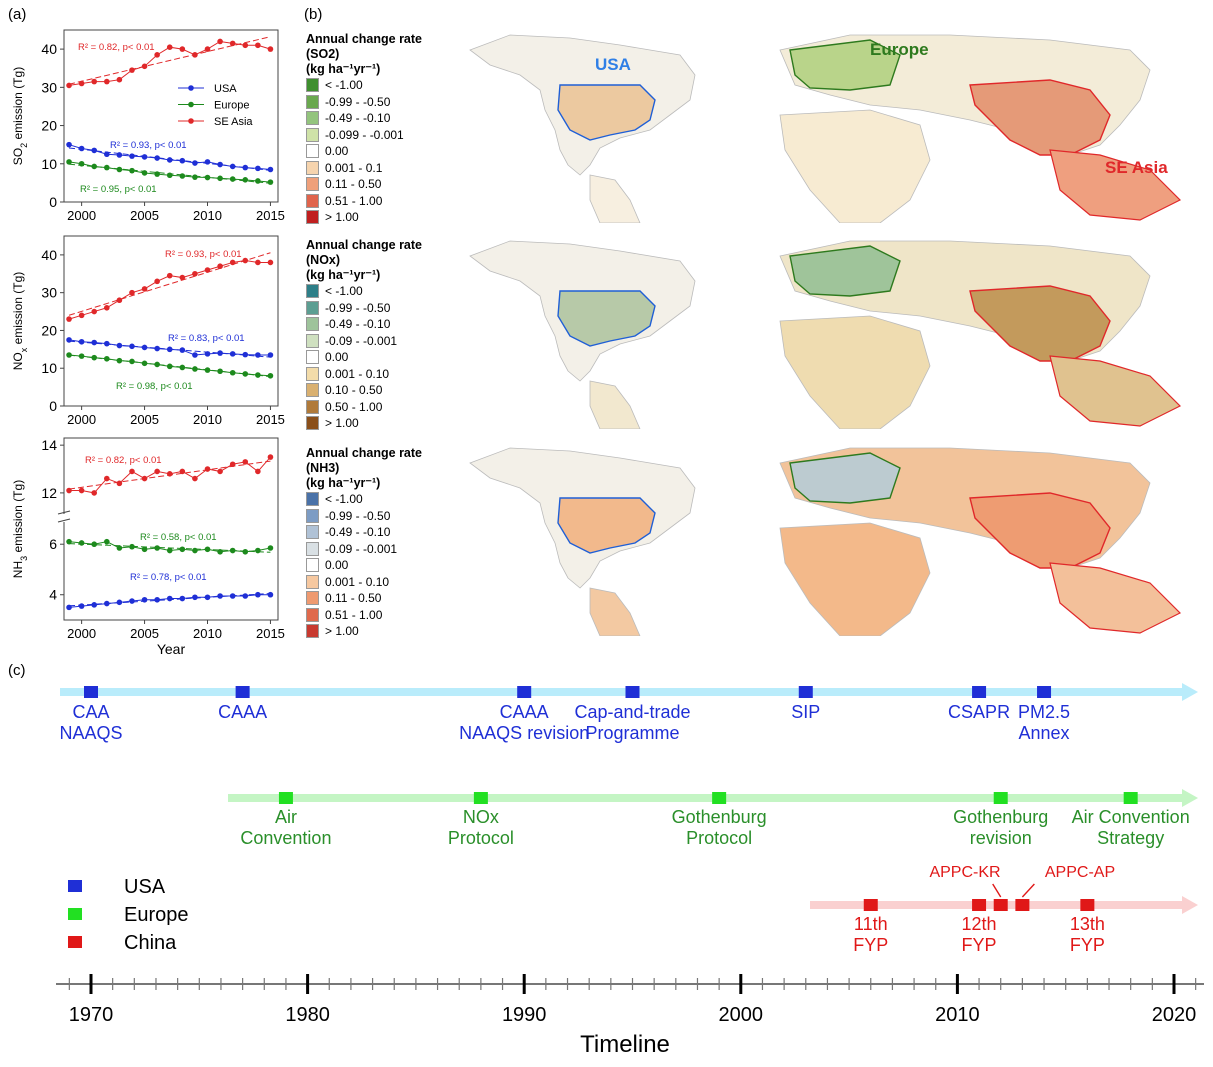 The width and height of the screenshot is (1213, 1067). Describe the element at coordinates (53, 544) in the screenshot. I see `y-tick-label: 6` at that location.